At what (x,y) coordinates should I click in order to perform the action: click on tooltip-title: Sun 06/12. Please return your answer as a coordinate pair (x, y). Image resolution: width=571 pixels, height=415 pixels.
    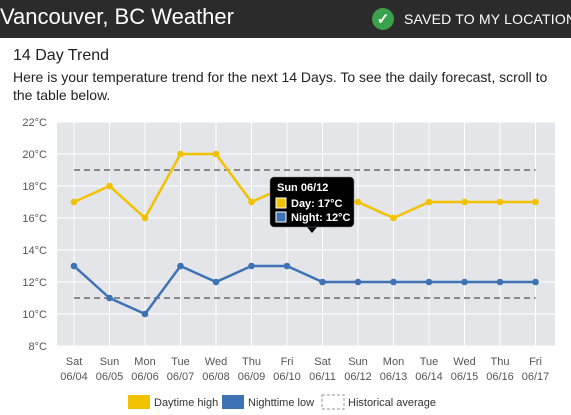
    Looking at the image, I should click on (302, 188).